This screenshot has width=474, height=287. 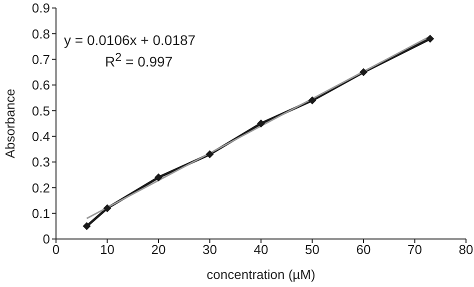 What do you see at coordinates (41, 59) in the screenshot?
I see `y-tick-label: 0.7` at bounding box center [41, 59].